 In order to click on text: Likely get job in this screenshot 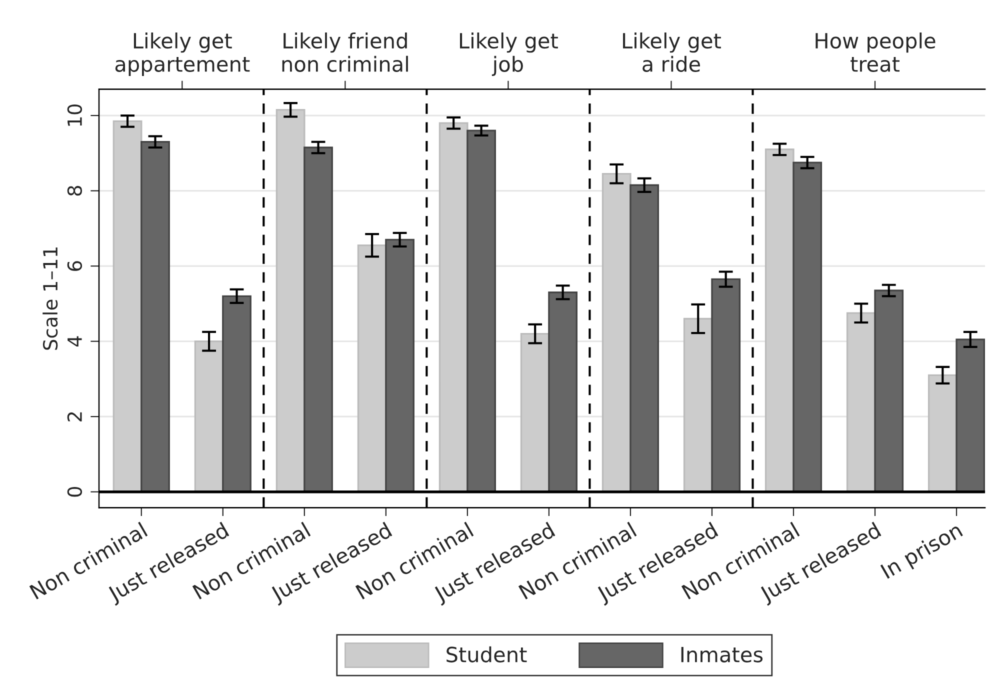, I will do `click(509, 54)`.